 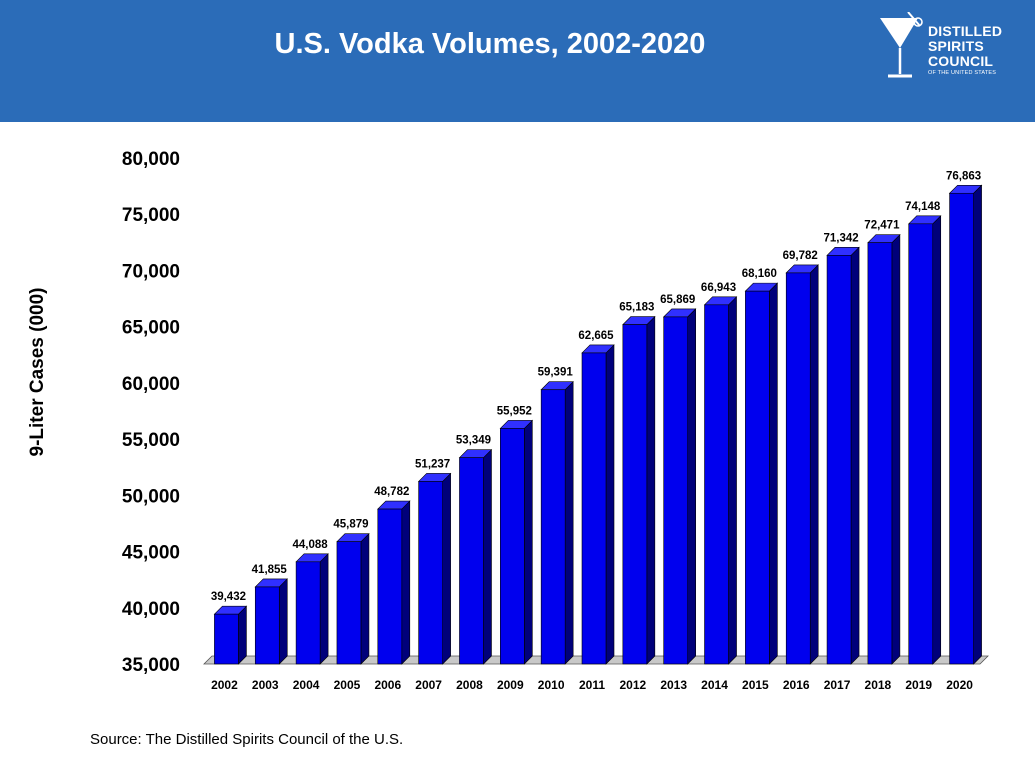 What do you see at coordinates (923, 207) in the screenshot?
I see `data-label-2019: 74,148` at bounding box center [923, 207].